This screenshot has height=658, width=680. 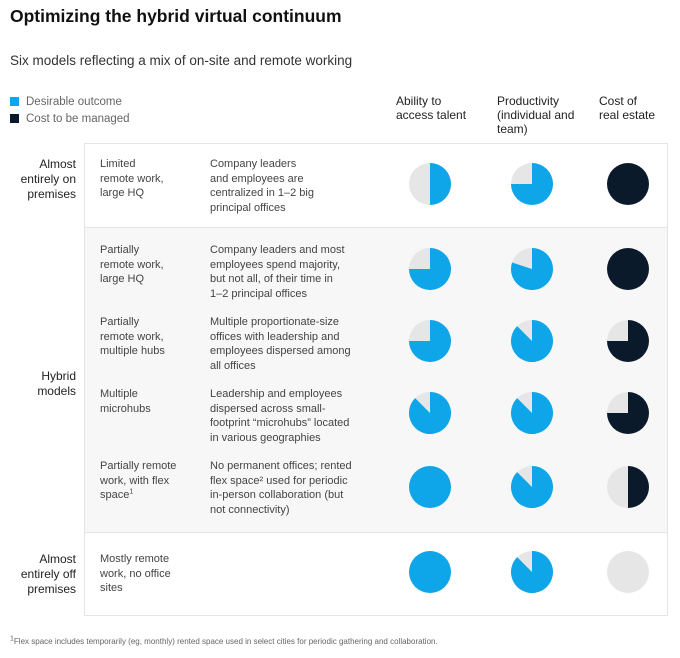 I want to click on legend: Desirable outcome Cost to be managed, so click(x=70, y=110).